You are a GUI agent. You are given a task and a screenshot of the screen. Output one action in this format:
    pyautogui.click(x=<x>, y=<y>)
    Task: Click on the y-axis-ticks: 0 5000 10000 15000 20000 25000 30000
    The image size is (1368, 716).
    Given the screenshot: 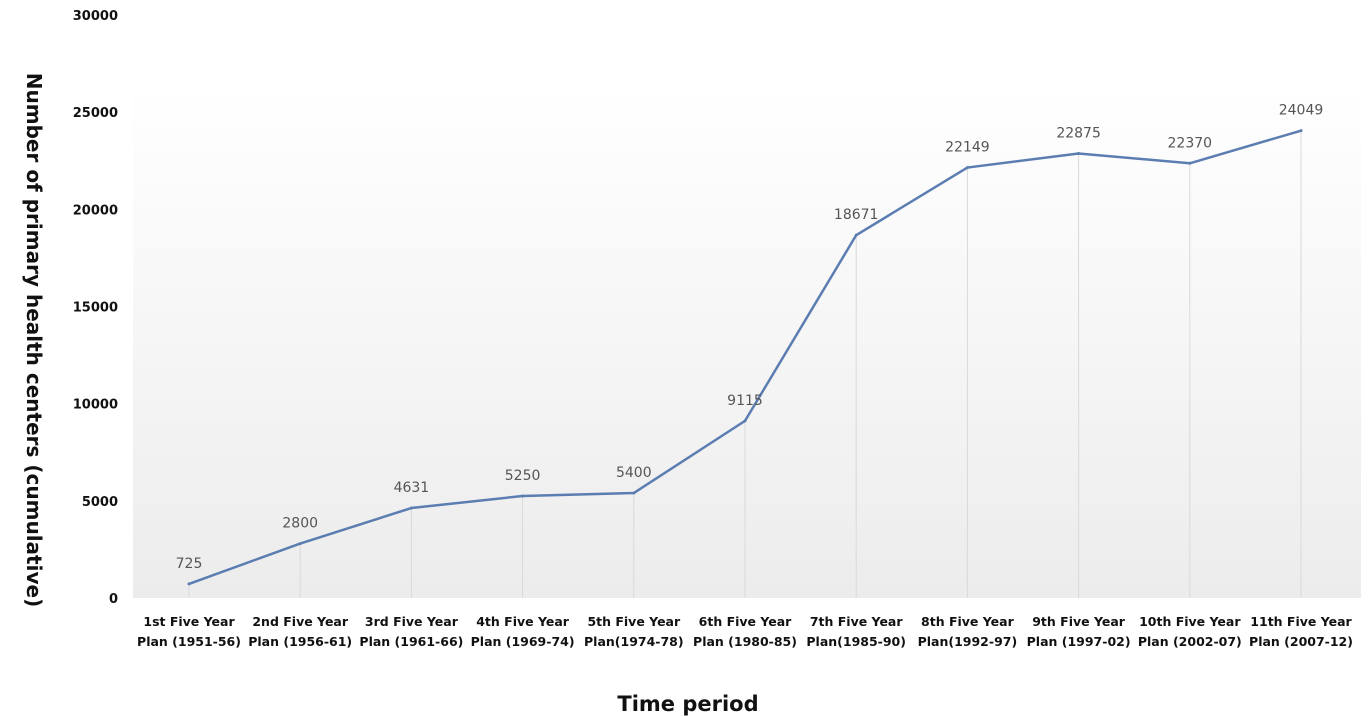 What is the action you would take?
    pyautogui.click(x=95, y=308)
    